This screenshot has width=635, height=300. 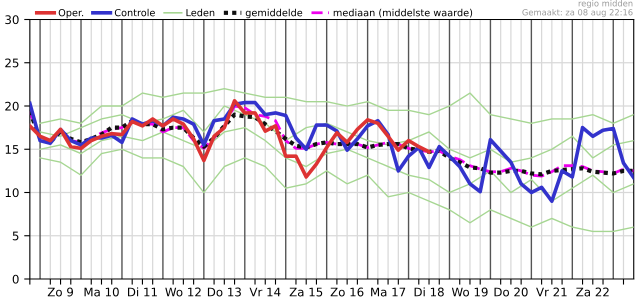 What do you see at coordinates (101, 292) in the screenshot?
I see `x-tick-label: Ma 10` at bounding box center [101, 292].